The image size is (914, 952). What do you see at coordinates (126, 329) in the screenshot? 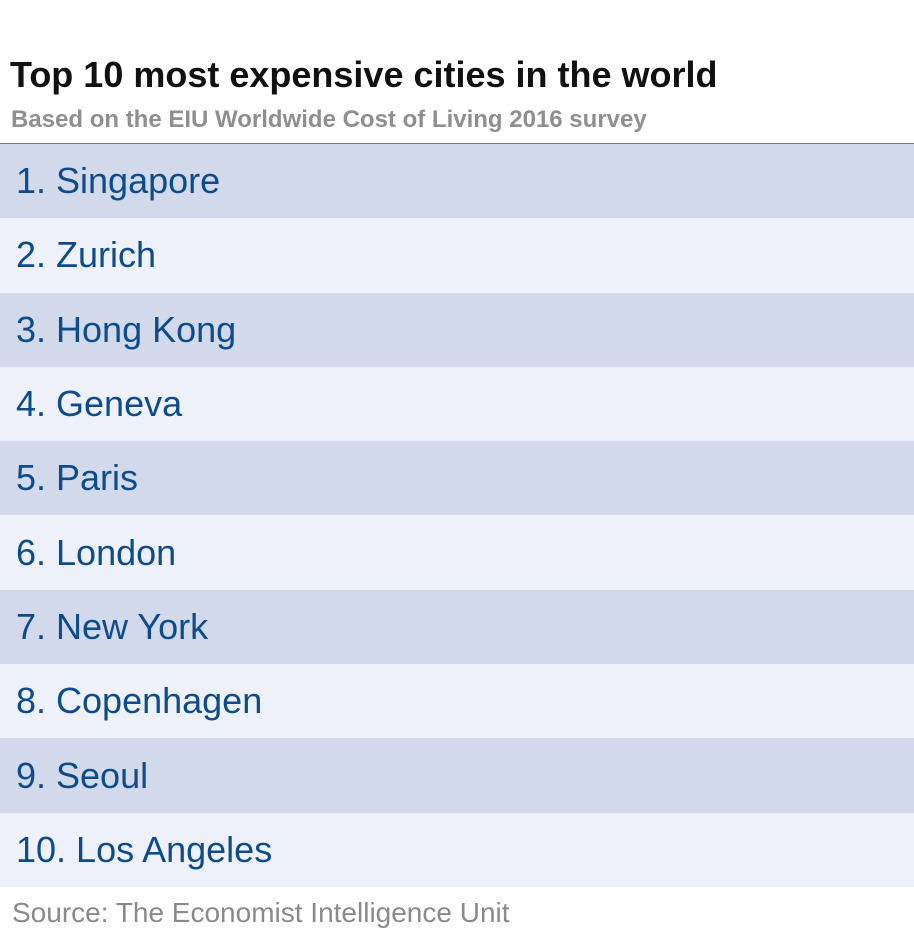
I see `city-rank-label: 3. Hong Kong` at bounding box center [126, 329].